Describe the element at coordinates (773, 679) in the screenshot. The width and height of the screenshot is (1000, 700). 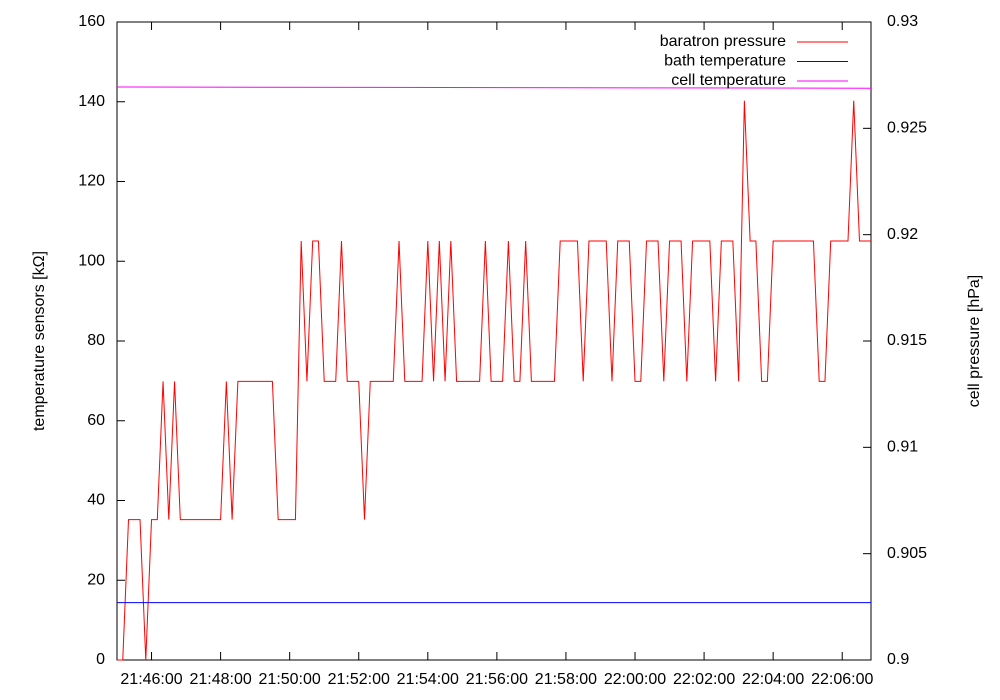
I see `x-tick-label: 22:04:00` at that location.